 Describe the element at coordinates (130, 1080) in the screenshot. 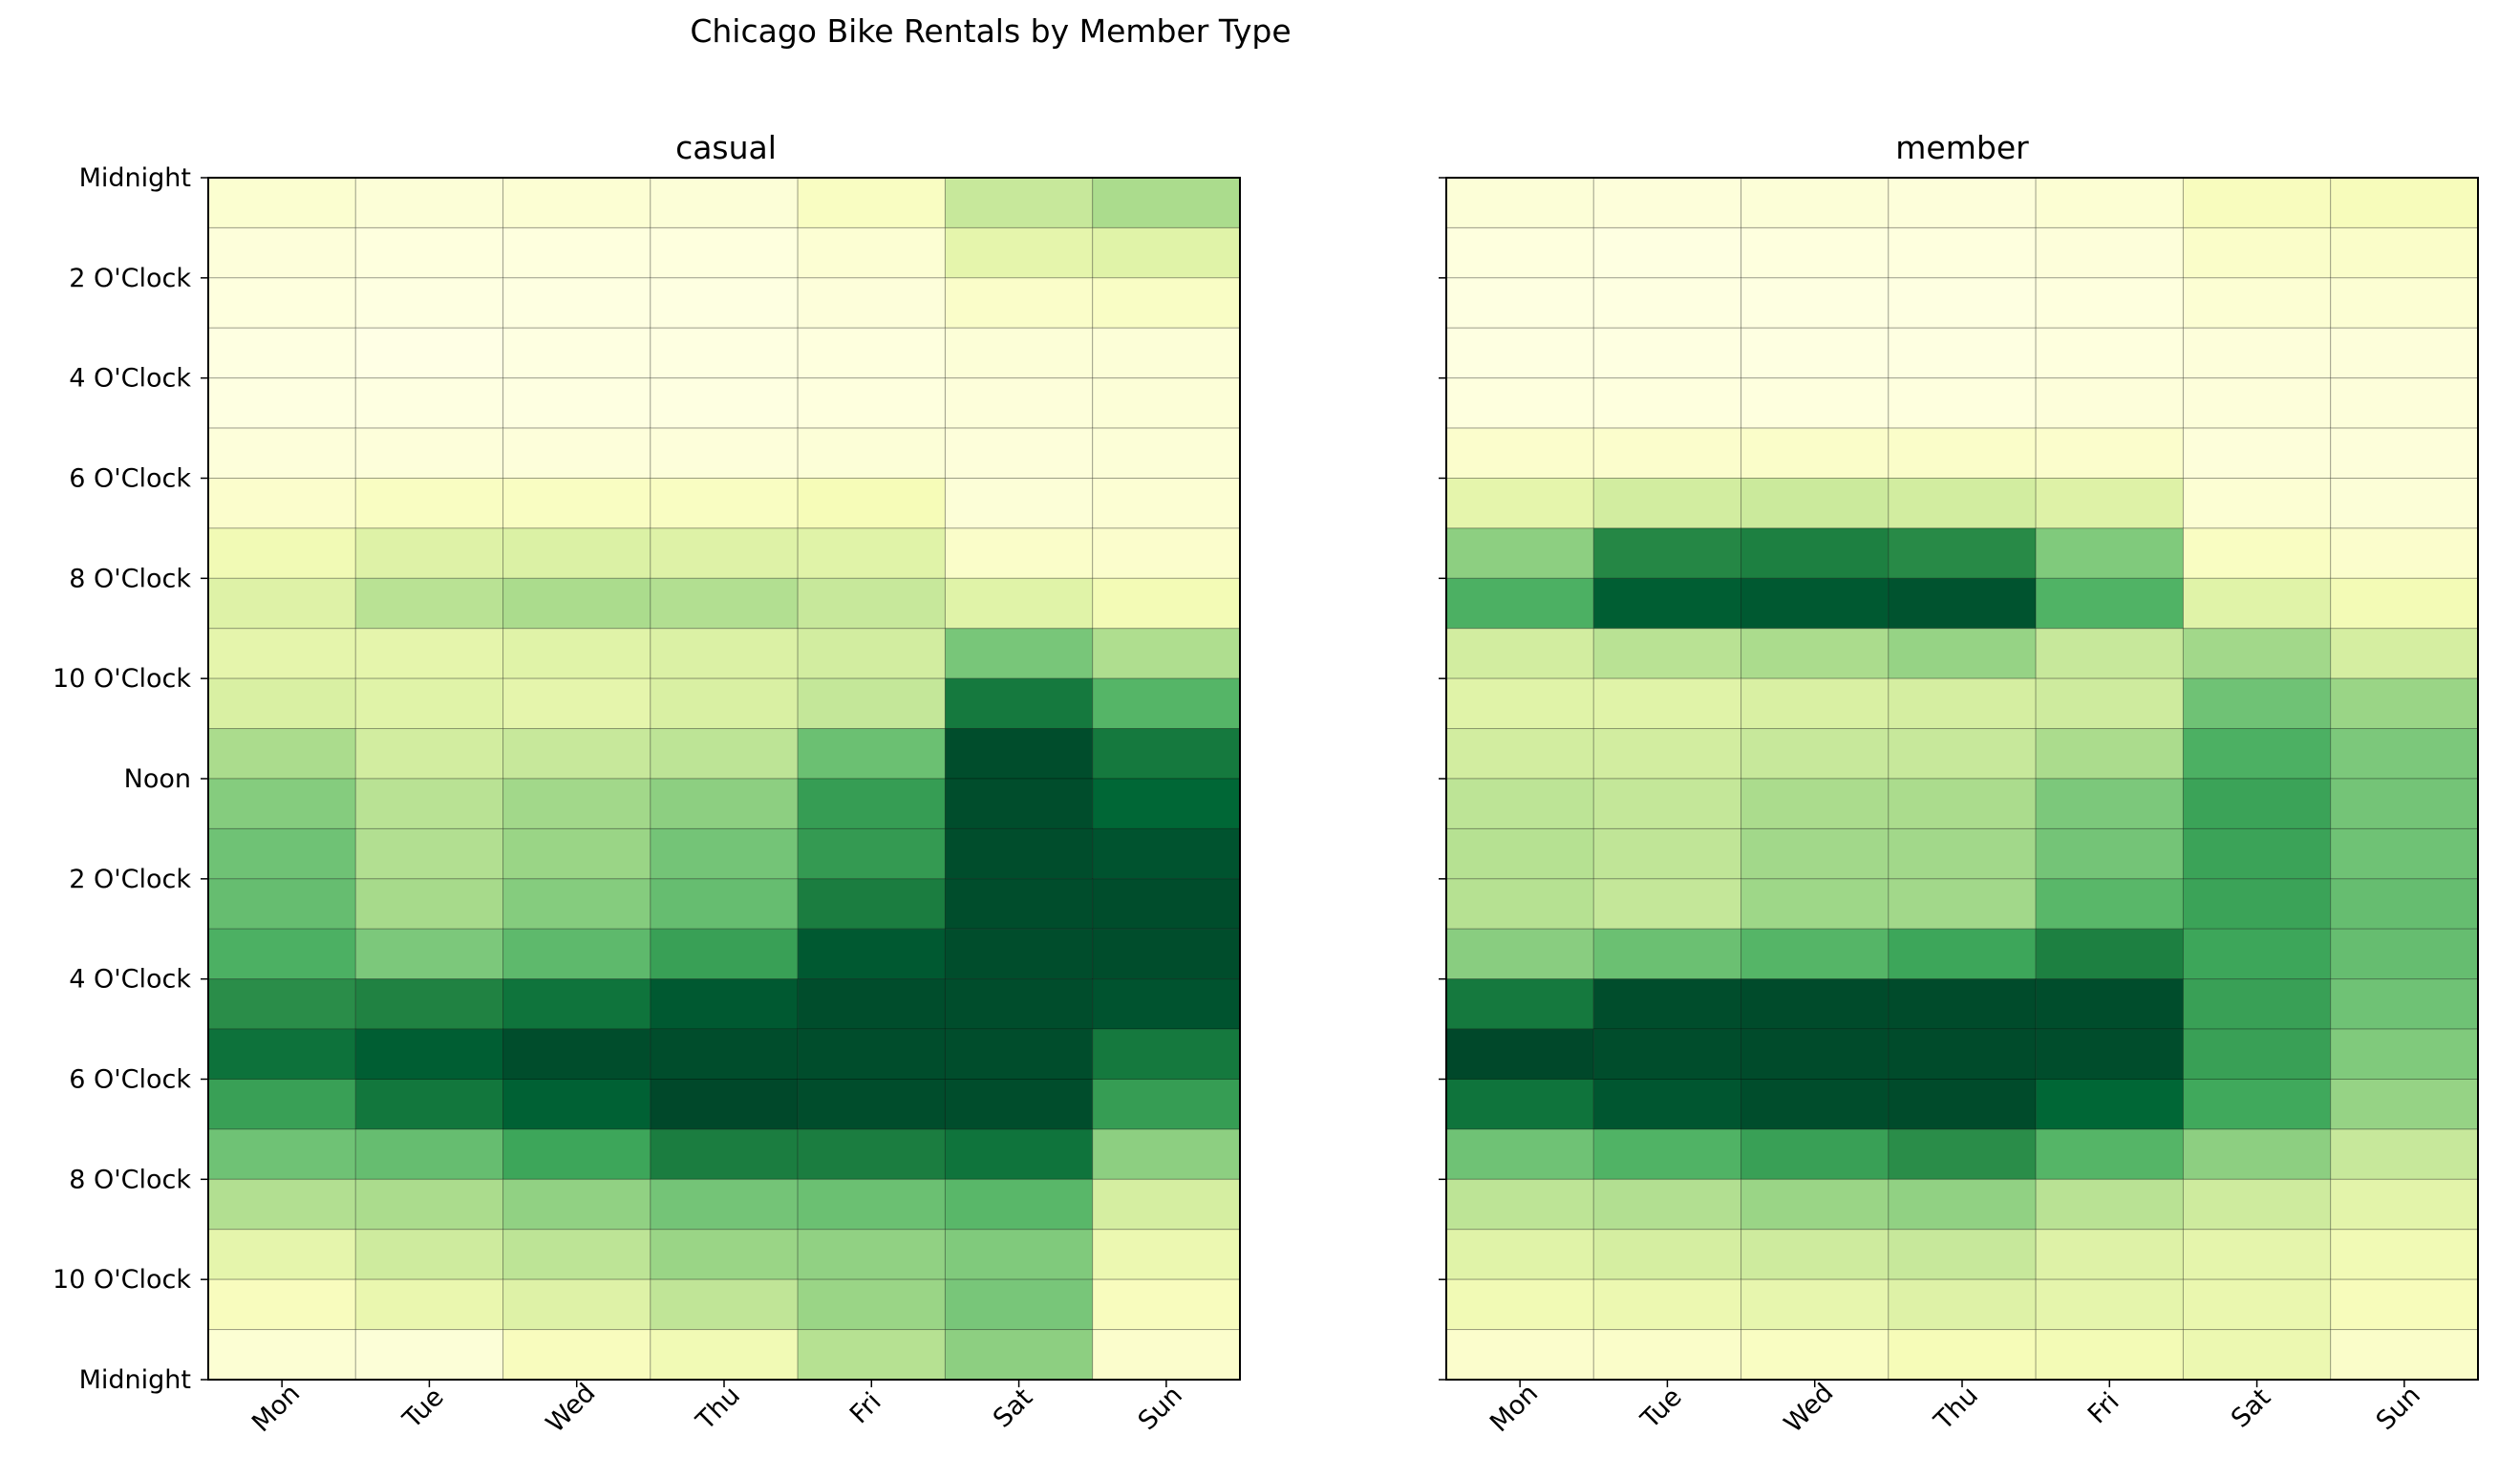

I see `y-tick-label: 6 O'Clock` at that location.